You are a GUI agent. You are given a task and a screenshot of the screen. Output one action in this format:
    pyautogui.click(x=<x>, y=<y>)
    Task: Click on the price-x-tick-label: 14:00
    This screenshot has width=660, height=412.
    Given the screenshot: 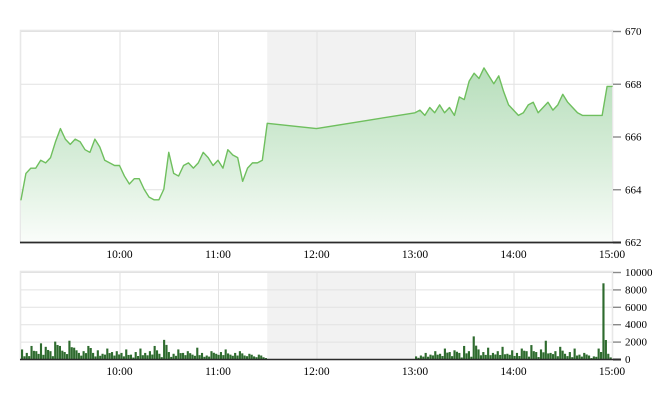 What is the action you would take?
    pyautogui.click(x=513, y=255)
    